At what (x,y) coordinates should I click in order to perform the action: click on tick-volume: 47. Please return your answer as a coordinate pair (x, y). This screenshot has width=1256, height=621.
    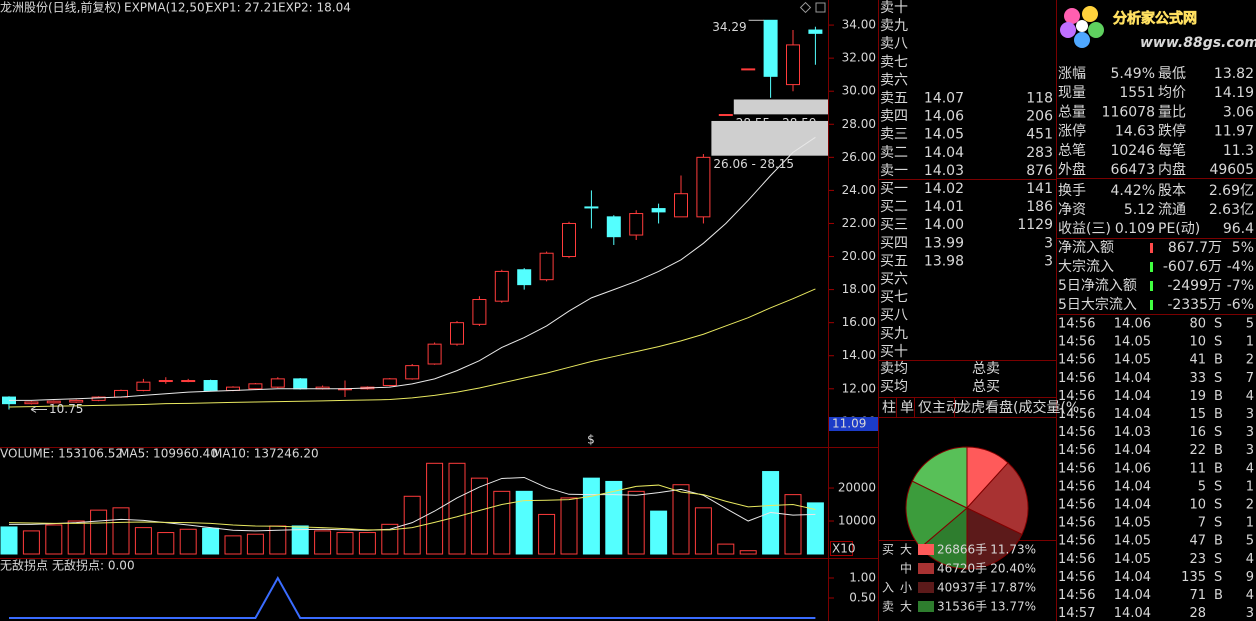
    Looking at the image, I should click on (1197, 541).